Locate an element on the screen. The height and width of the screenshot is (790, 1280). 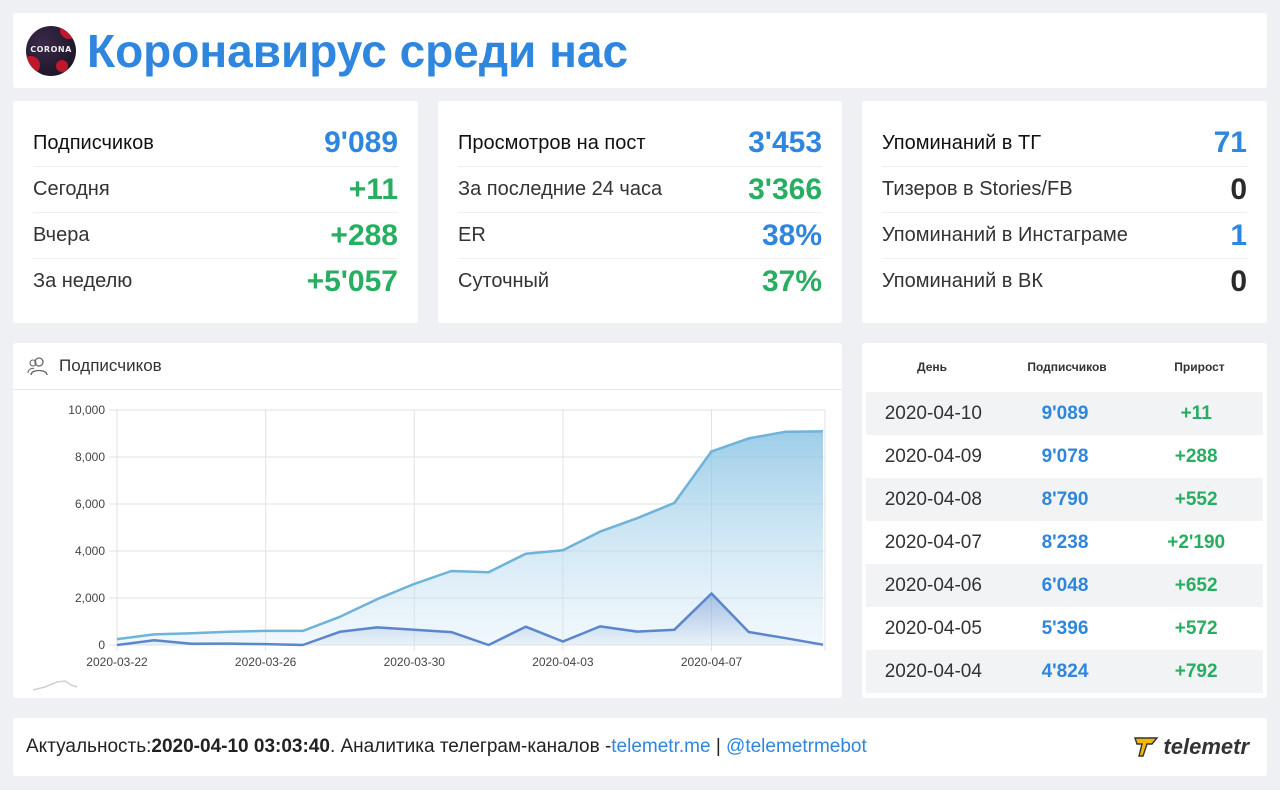
y-tick-label: 10,000 is located at coordinates (86, 410).